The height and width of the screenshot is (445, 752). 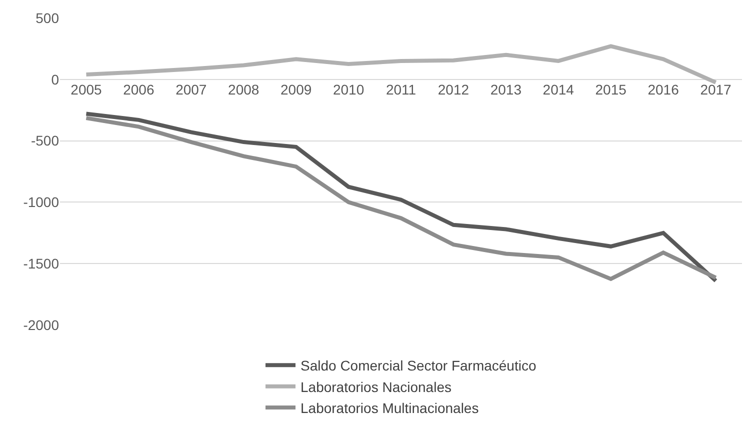 I want to click on x-tick-label: 2015, so click(x=611, y=89).